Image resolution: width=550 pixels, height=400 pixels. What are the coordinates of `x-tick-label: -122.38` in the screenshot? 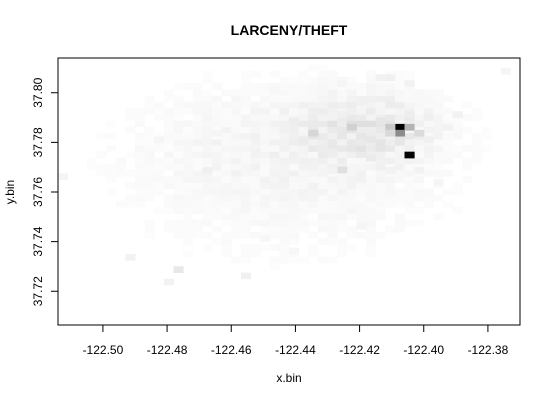 It's located at (488, 350).